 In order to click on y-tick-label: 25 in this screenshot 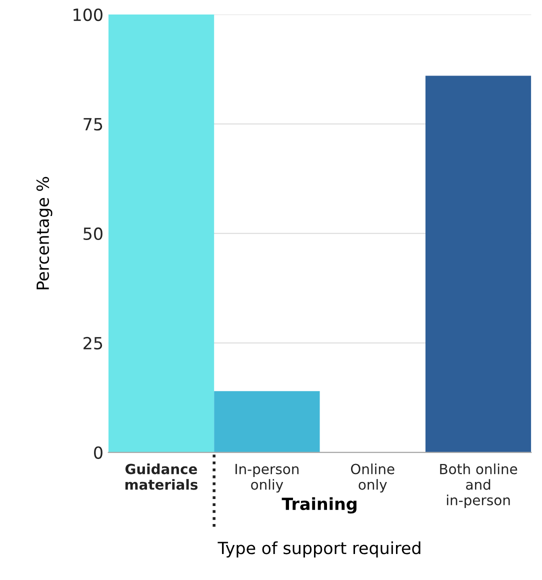, I will do `click(93, 343)`.